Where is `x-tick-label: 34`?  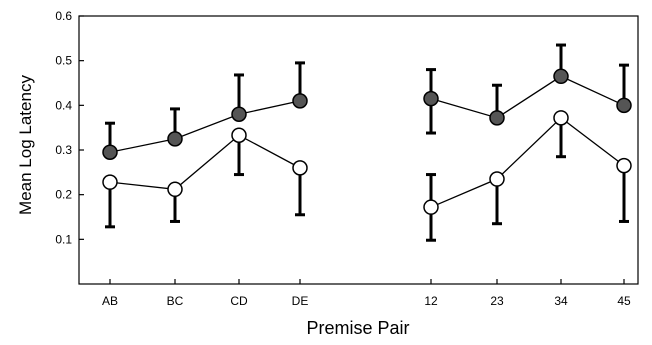 x-tick-label: 34 is located at coordinates (561, 301).